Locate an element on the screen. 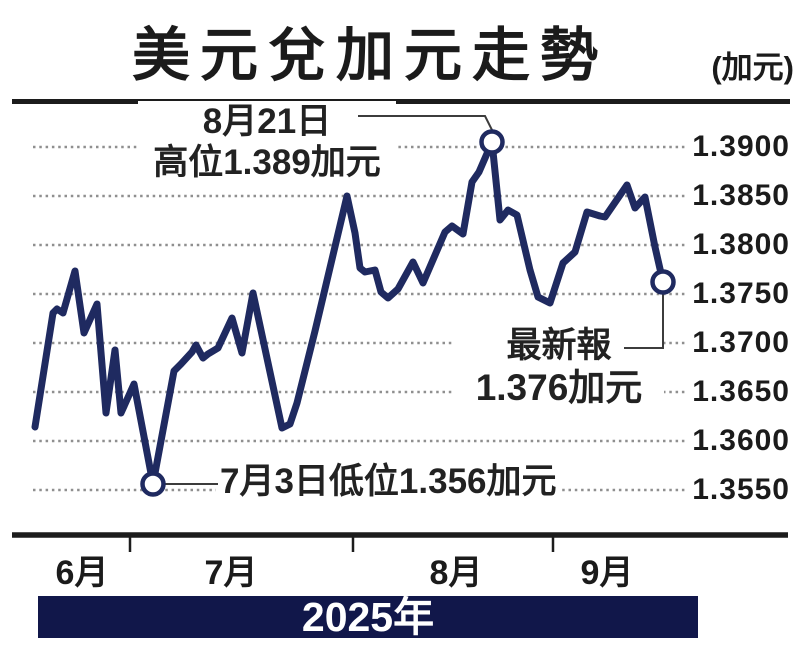  y-axis-label: 1.3550 is located at coordinates (741, 489).